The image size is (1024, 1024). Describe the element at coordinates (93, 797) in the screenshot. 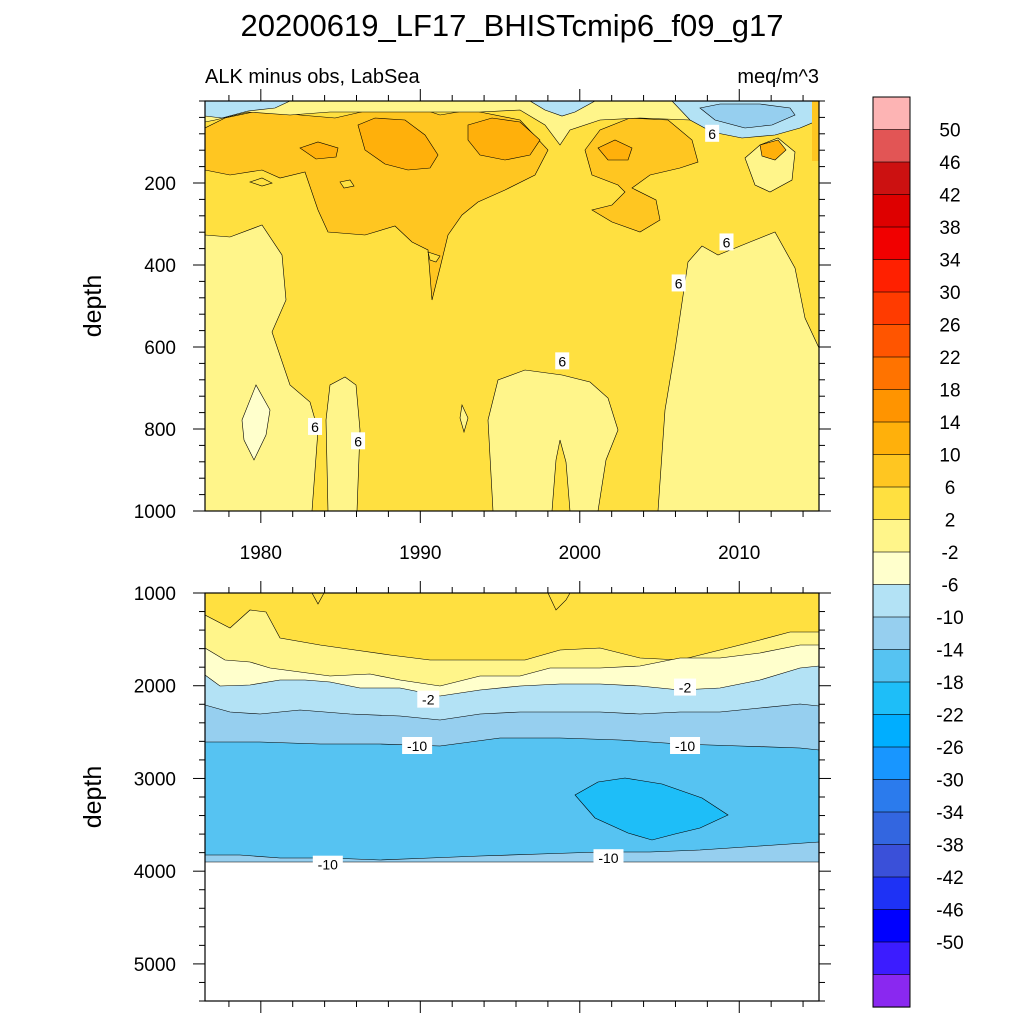

I see `lower-ylabel: depth` at that location.